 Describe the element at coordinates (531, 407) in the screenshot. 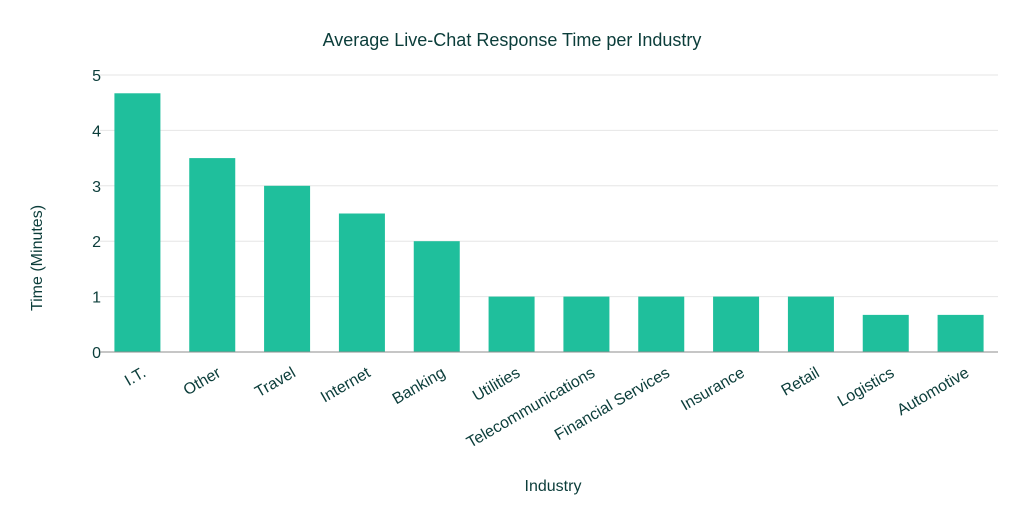

I see `x-tick-label: Telecommunications` at that location.